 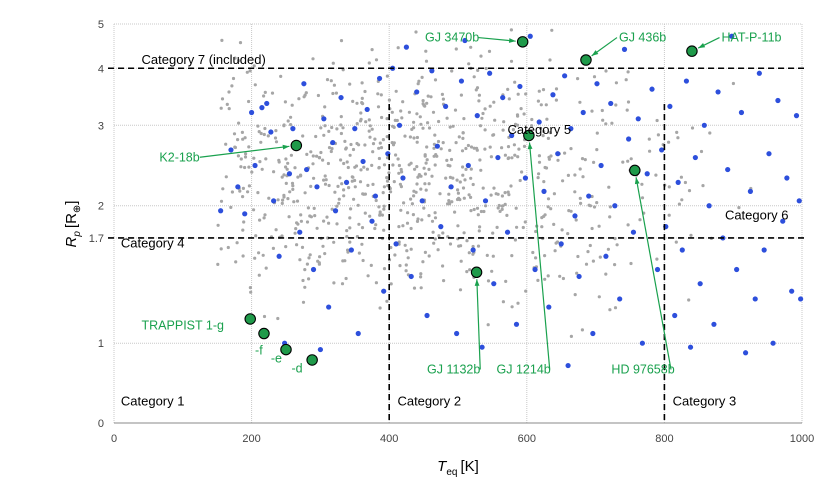 I want to click on planet-label-3: -d, so click(x=297, y=369).